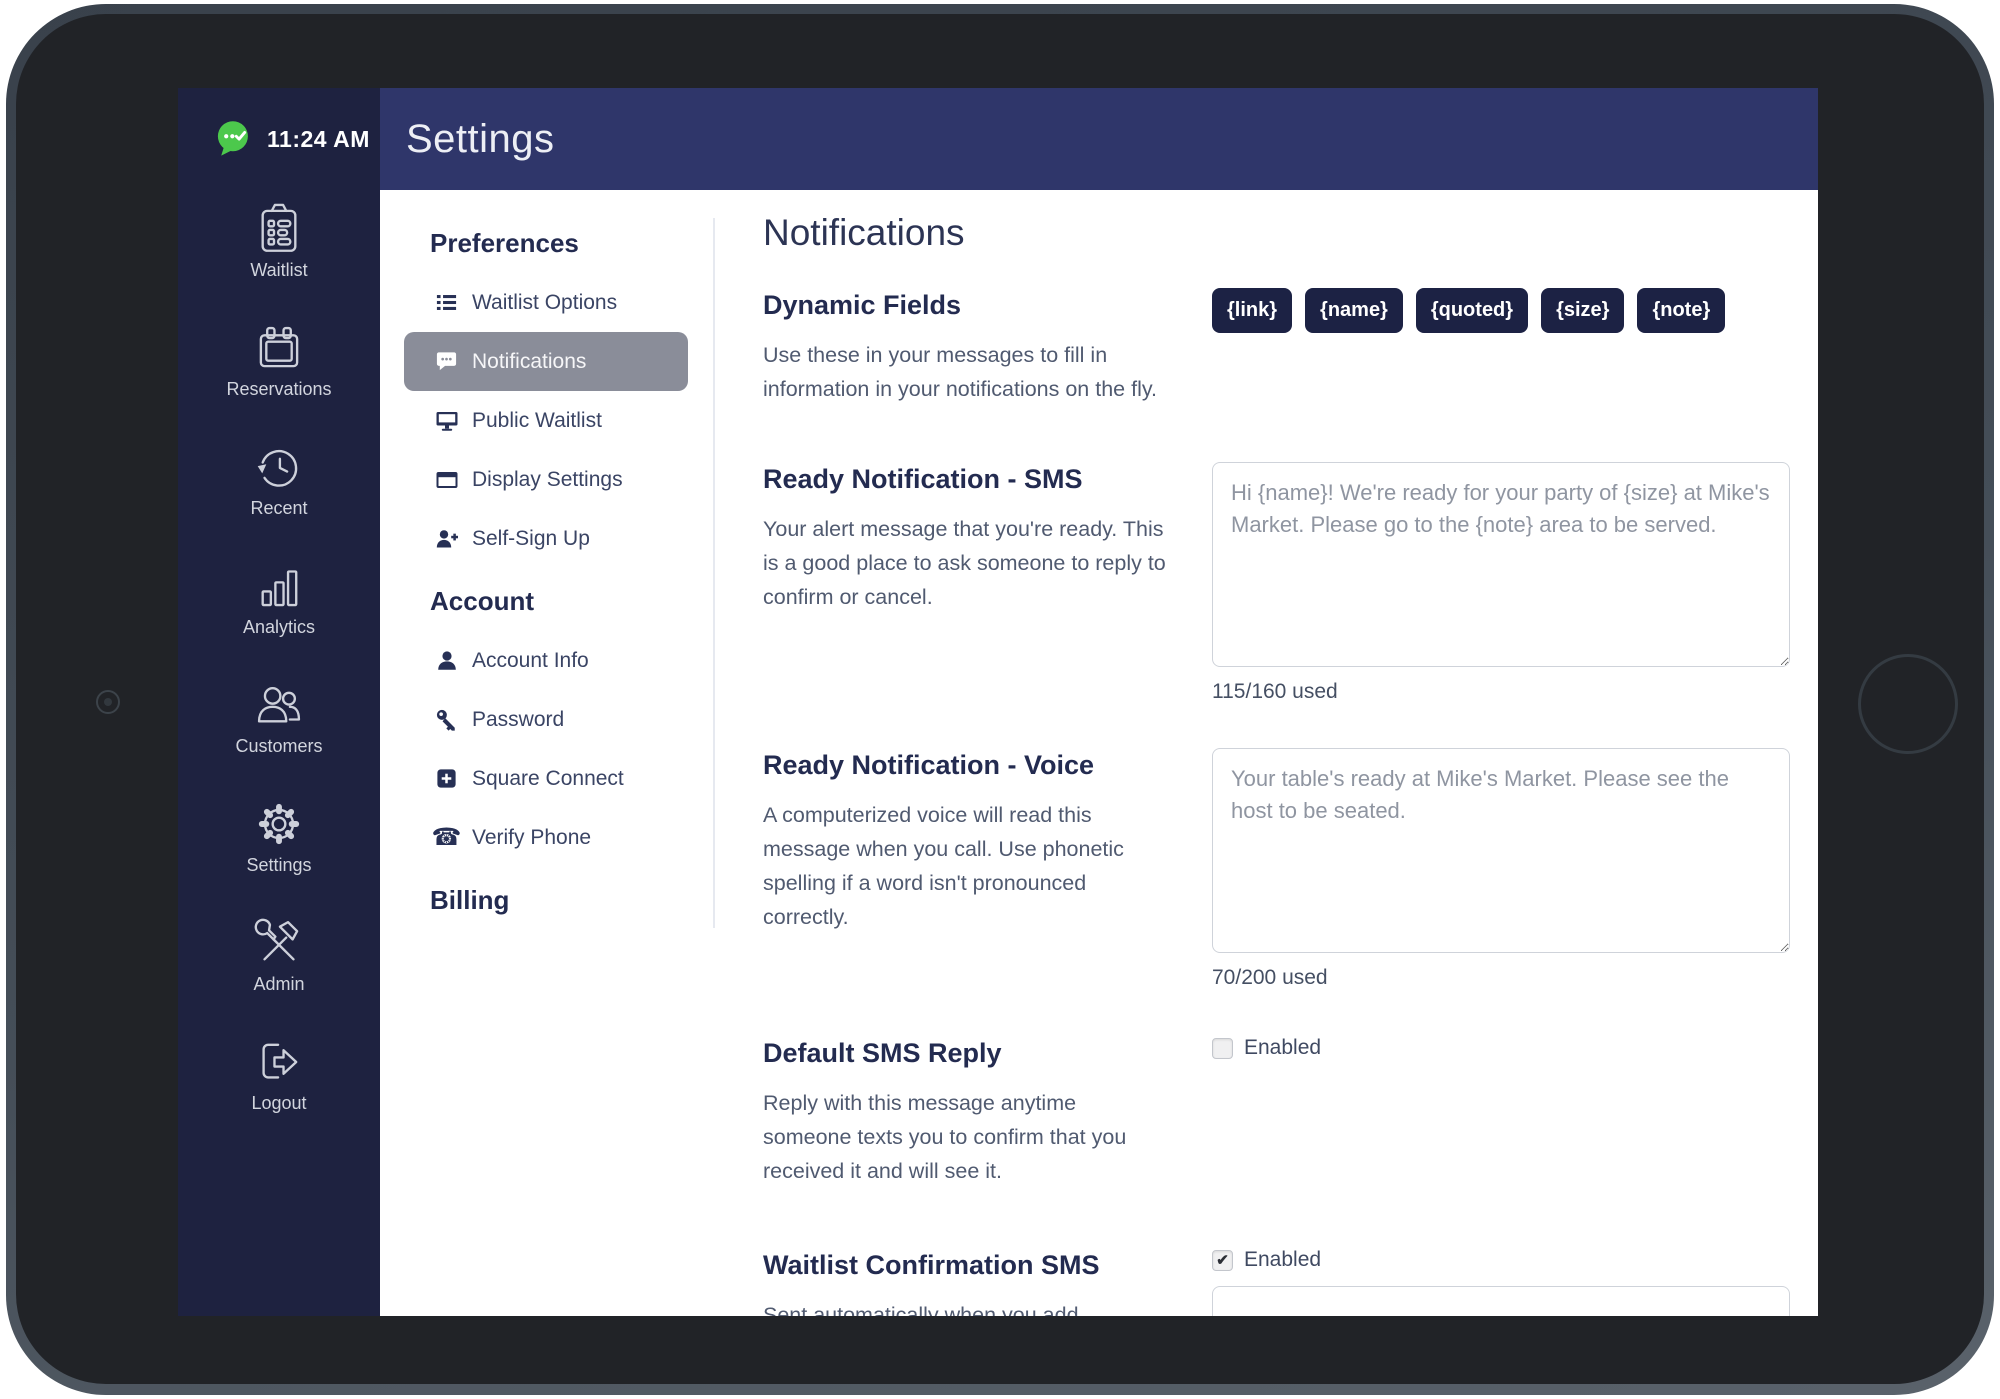 The image size is (2000, 1399). What do you see at coordinates (279, 270) in the screenshot?
I see `sidebar-item-label: Waitlist` at bounding box center [279, 270].